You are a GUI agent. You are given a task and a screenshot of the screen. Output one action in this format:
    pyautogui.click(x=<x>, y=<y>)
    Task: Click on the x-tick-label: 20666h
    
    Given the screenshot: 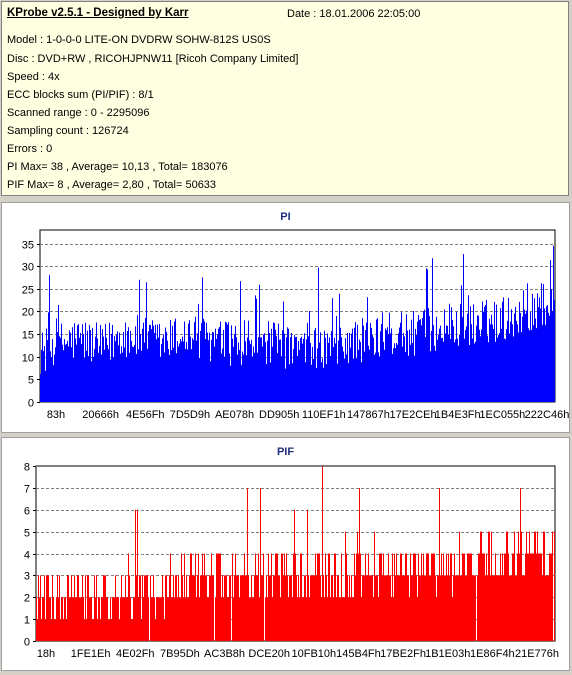 What is the action you would take?
    pyautogui.click(x=100, y=415)
    